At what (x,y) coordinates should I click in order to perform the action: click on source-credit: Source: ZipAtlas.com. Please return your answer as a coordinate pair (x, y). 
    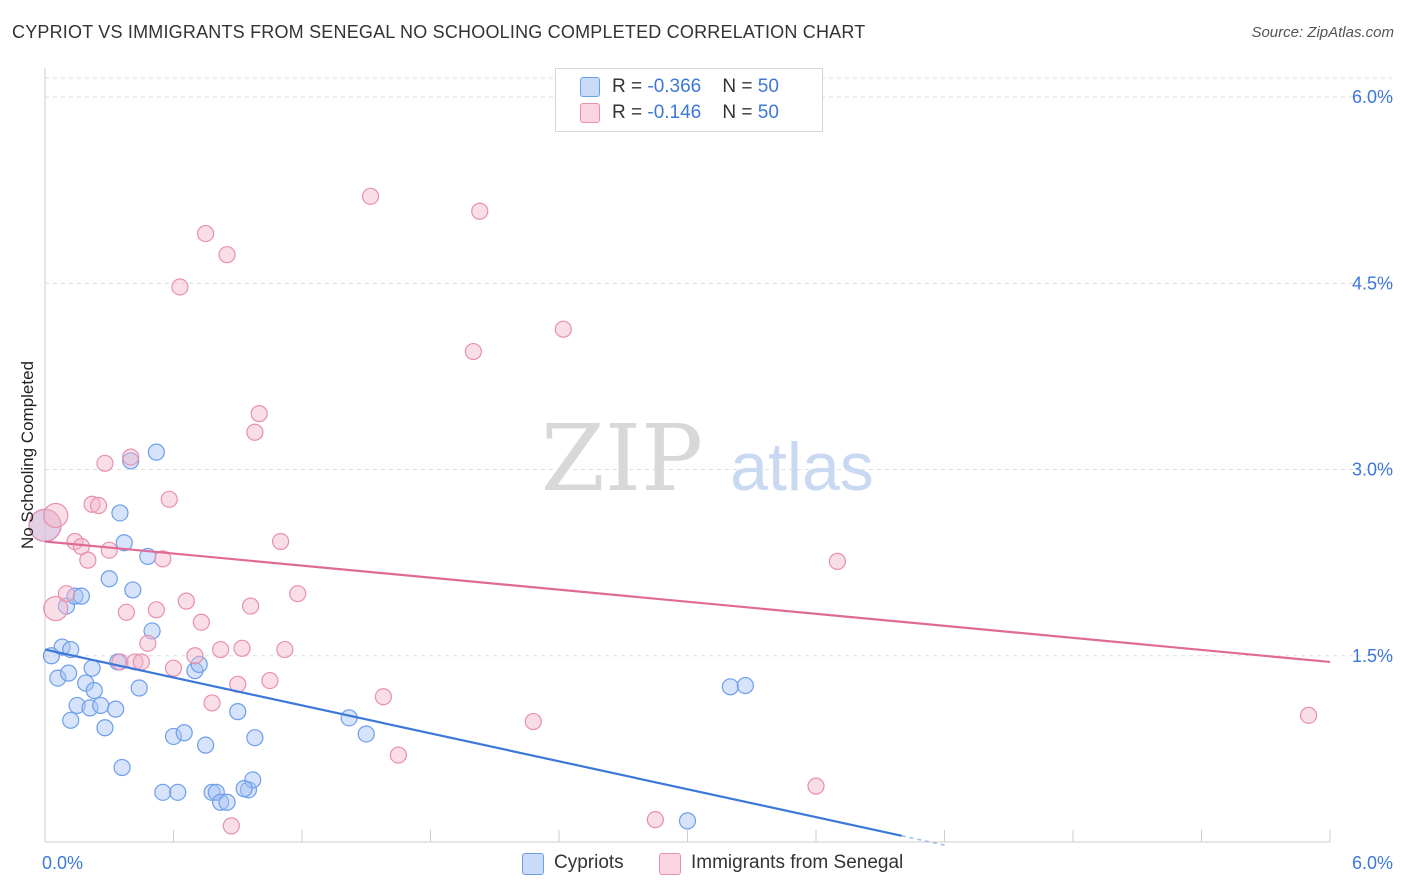
    Looking at the image, I should click on (1322, 32).